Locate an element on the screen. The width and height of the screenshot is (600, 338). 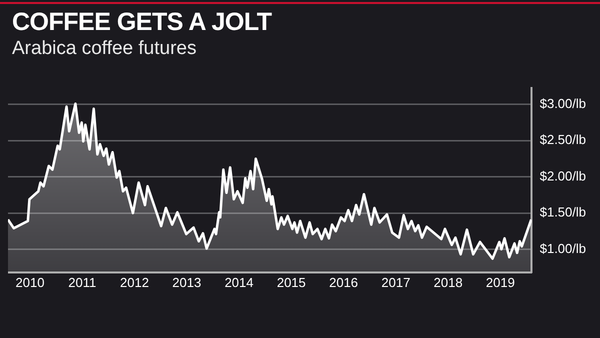
x-tick-label: 2017 is located at coordinates (395, 282).